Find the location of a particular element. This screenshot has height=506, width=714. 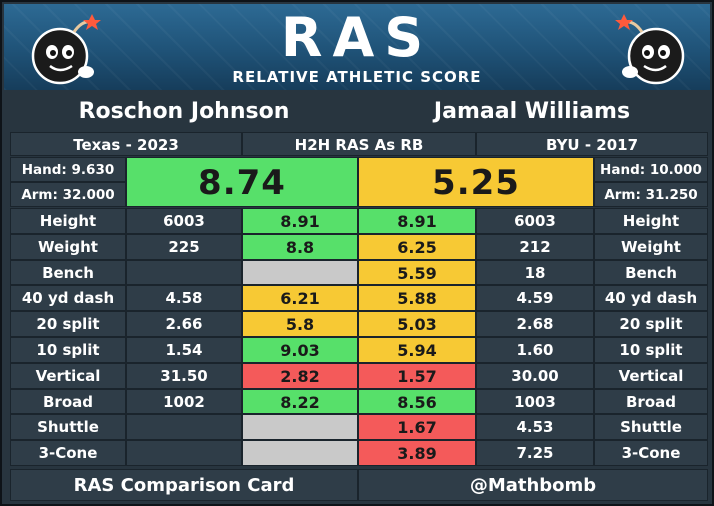

player-right-hand: Hand: 10.000 is located at coordinates (651, 169).